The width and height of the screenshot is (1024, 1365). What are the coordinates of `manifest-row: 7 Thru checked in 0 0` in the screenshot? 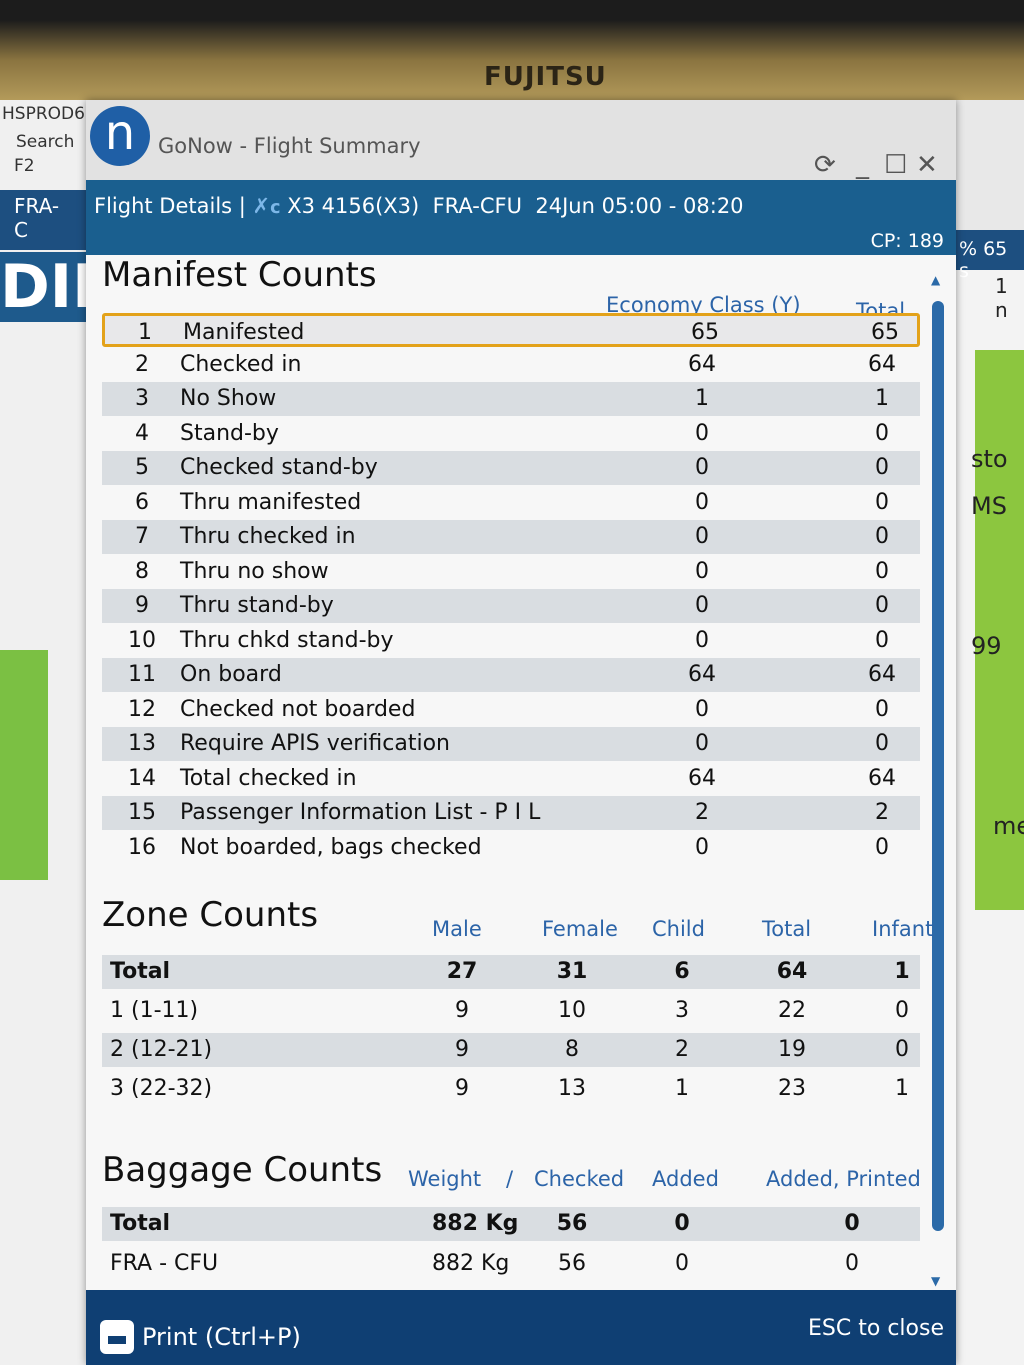 It's located at (511, 537).